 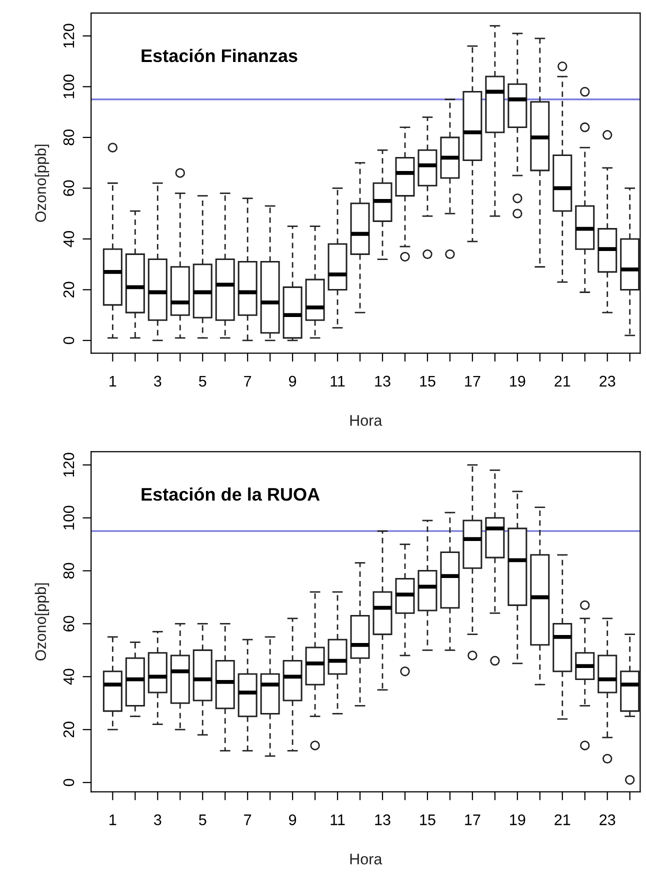 What do you see at coordinates (231, 494) in the screenshot?
I see `text: Estación de la RUOA` at bounding box center [231, 494].